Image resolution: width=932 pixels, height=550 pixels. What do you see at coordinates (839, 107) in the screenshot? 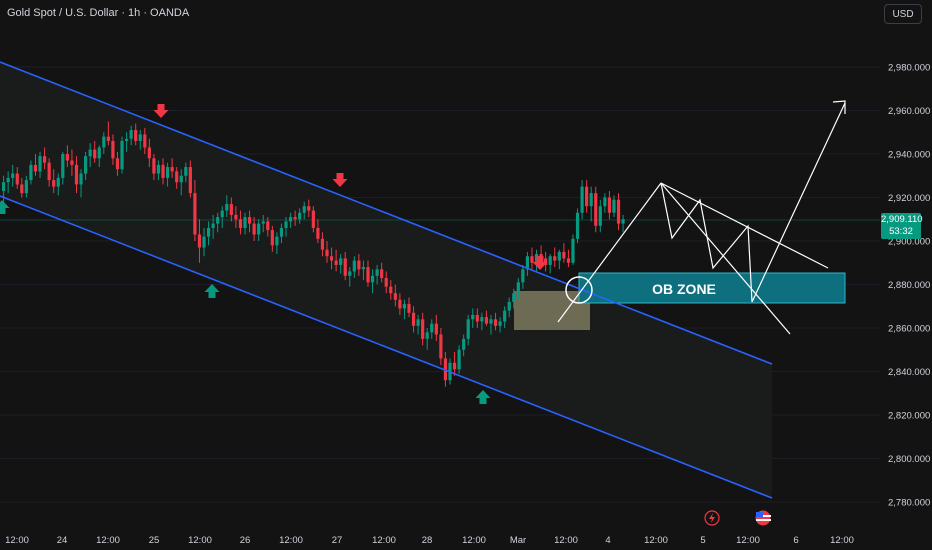
I see `projection-arrowhead` at bounding box center [839, 107].